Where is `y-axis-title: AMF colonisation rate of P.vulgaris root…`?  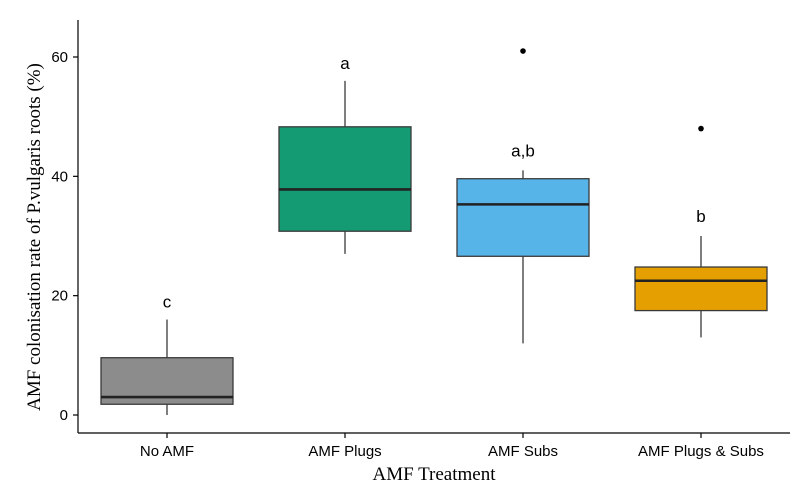
y-axis-title: AMF colonisation rate of P.vulgaris root… is located at coordinates (34, 237).